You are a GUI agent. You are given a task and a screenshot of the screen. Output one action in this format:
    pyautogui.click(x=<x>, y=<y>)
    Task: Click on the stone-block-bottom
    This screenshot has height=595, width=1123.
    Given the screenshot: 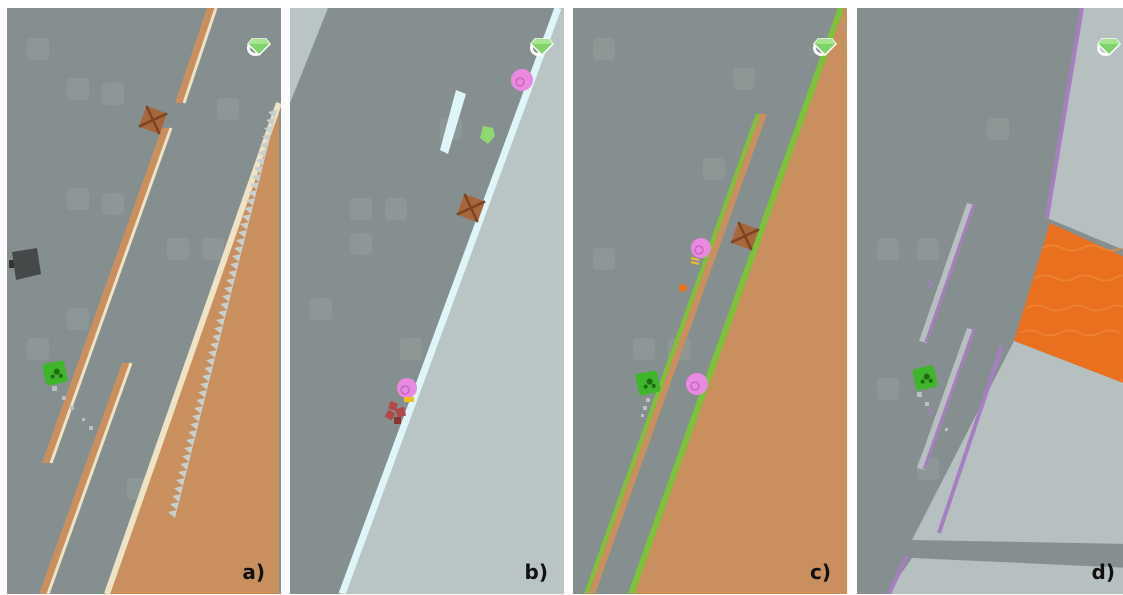 What is the action you would take?
    pyautogui.click(x=1005, y=576)
    